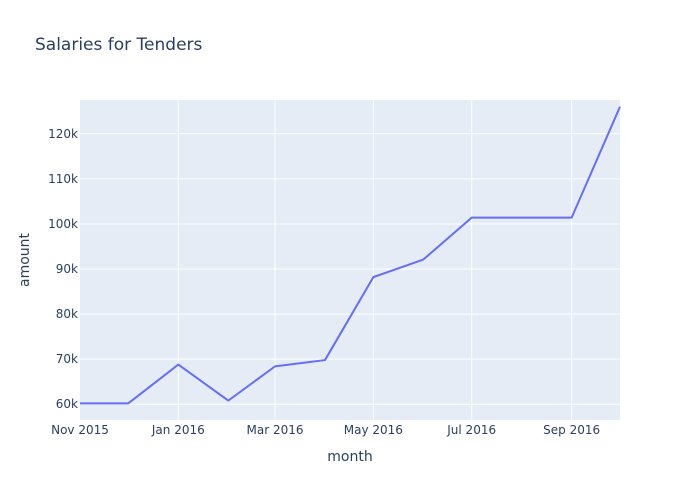 The height and width of the screenshot is (500, 700). Describe the element at coordinates (63, 134) in the screenshot. I see `y-tick-label: 120k` at that location.